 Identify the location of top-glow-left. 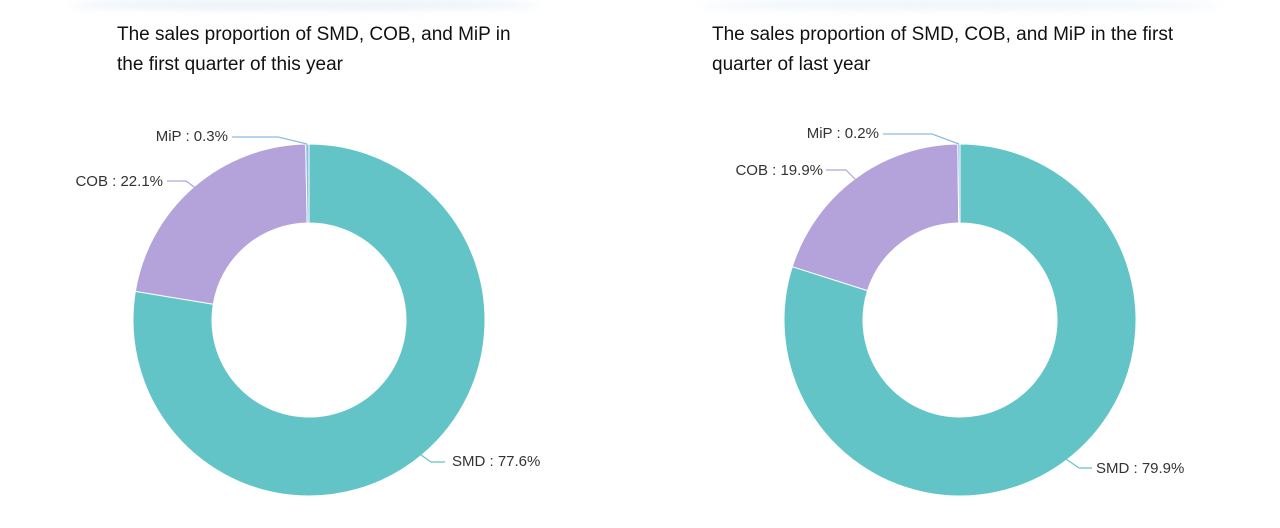
(305, 5).